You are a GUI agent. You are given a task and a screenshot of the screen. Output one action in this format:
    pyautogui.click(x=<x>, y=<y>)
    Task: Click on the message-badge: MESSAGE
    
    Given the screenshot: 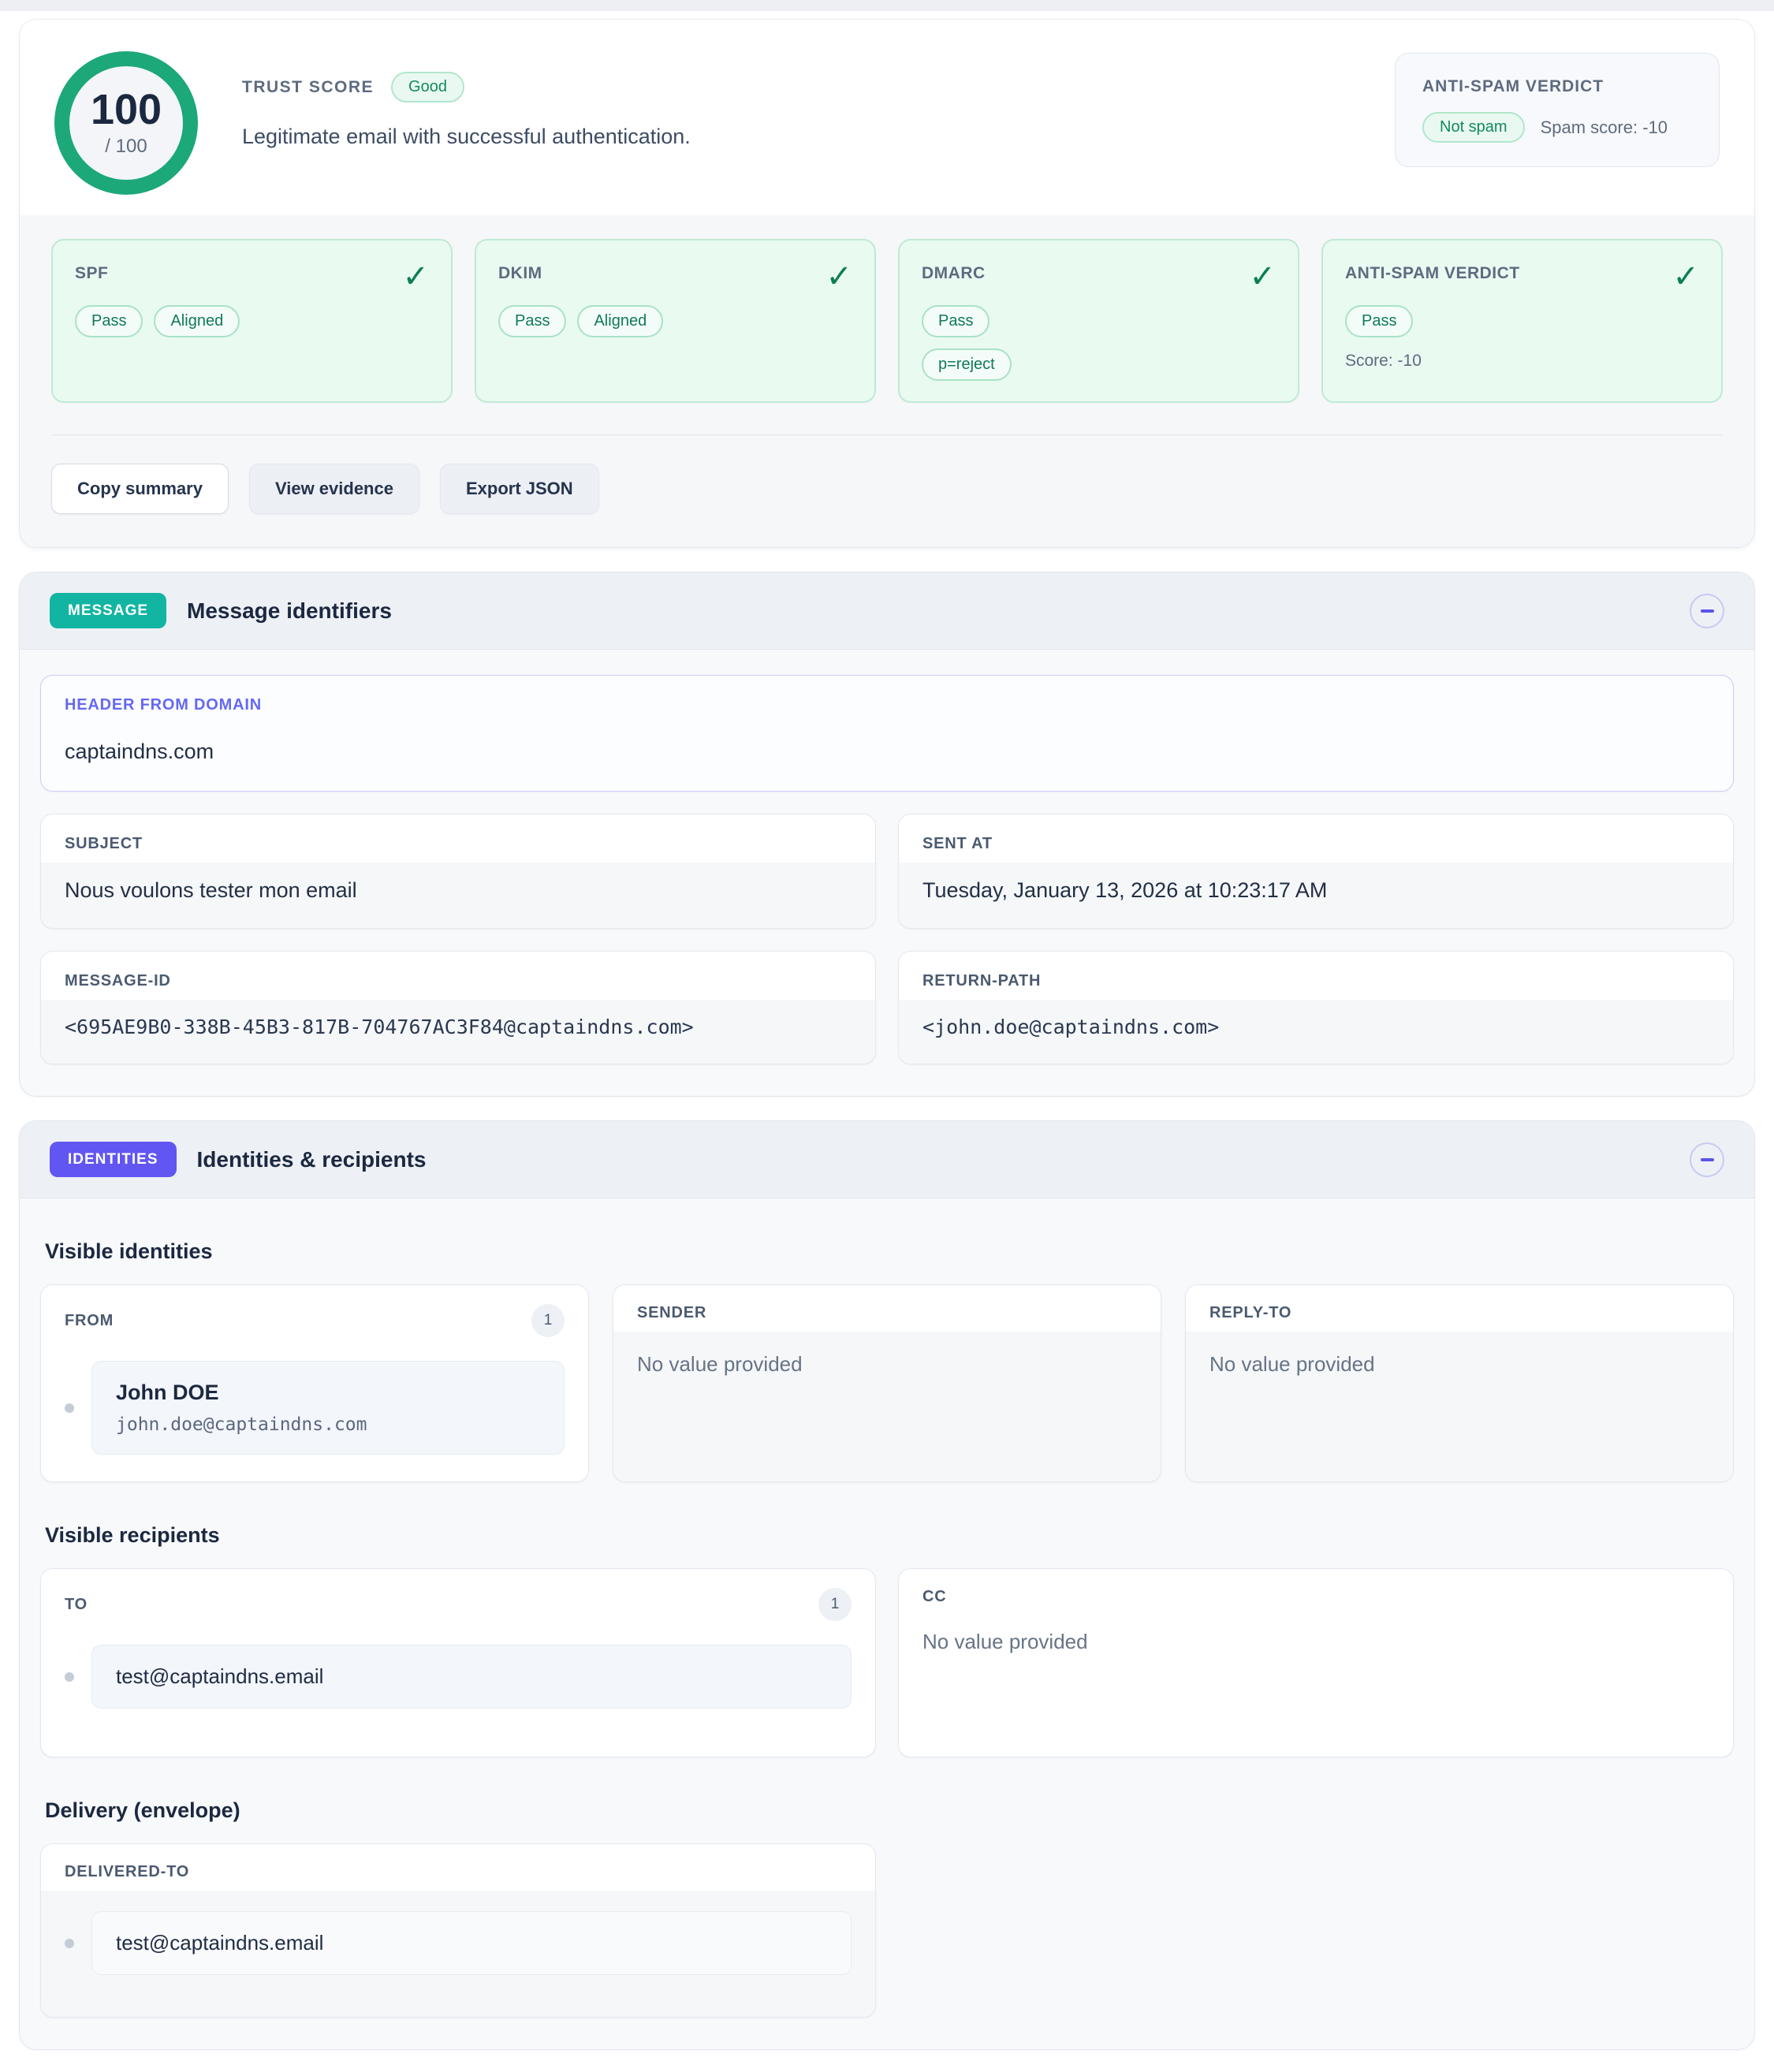 What is the action you would take?
    pyautogui.click(x=108, y=610)
    